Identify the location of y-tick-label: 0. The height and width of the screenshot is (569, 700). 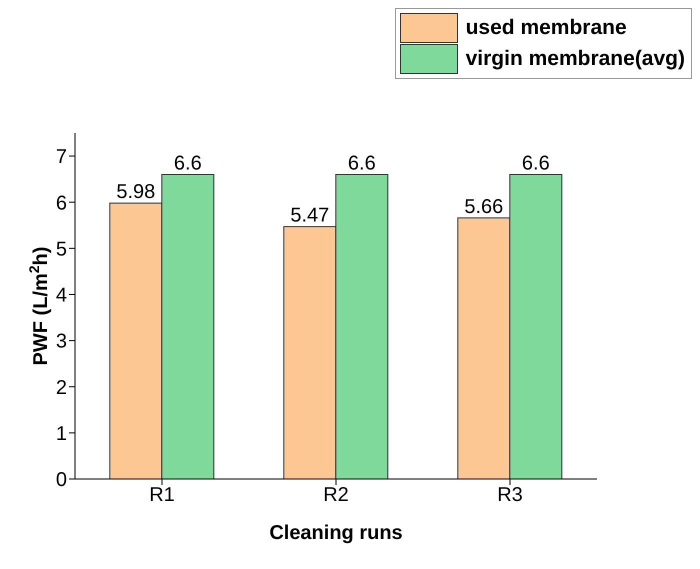
(61, 480).